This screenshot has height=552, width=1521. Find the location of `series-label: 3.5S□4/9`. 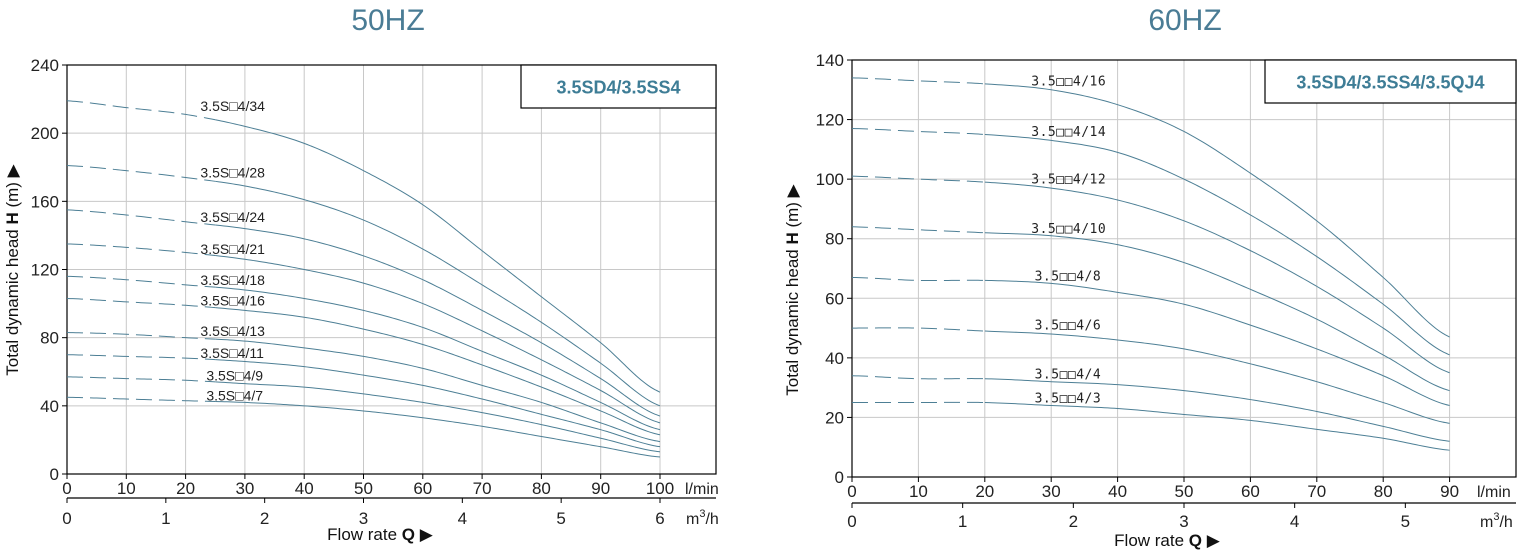

series-label: 3.5S□4/9 is located at coordinates (234, 375).